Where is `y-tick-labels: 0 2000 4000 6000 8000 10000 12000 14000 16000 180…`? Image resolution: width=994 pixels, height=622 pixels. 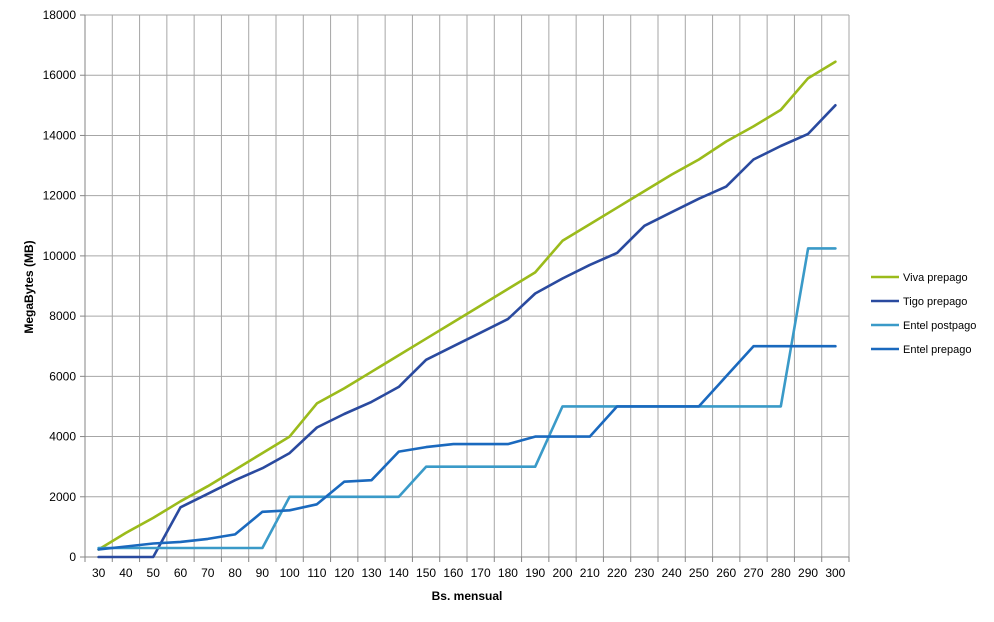 y-tick-labels: 0 2000 4000 6000 8000 10000 12000 14000 16000 180… is located at coordinates (60, 286).